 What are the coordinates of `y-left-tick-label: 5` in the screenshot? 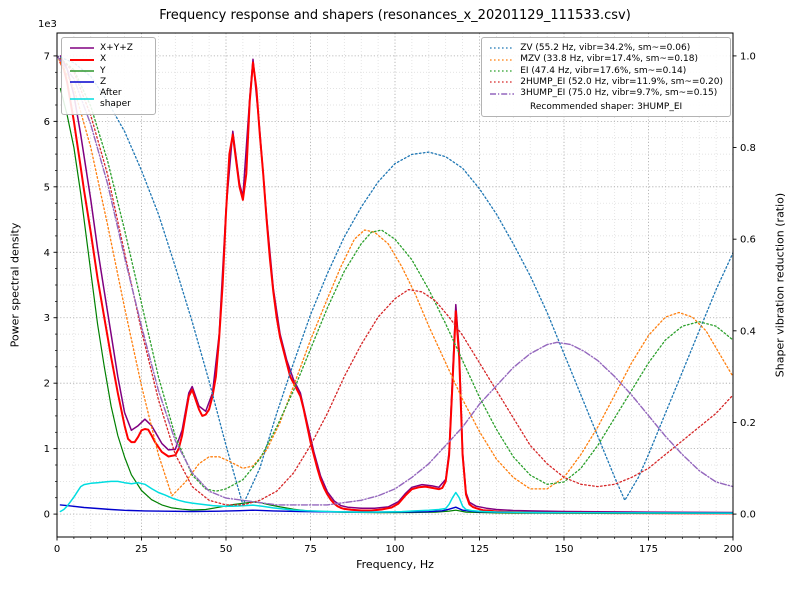 It's located at (47, 187).